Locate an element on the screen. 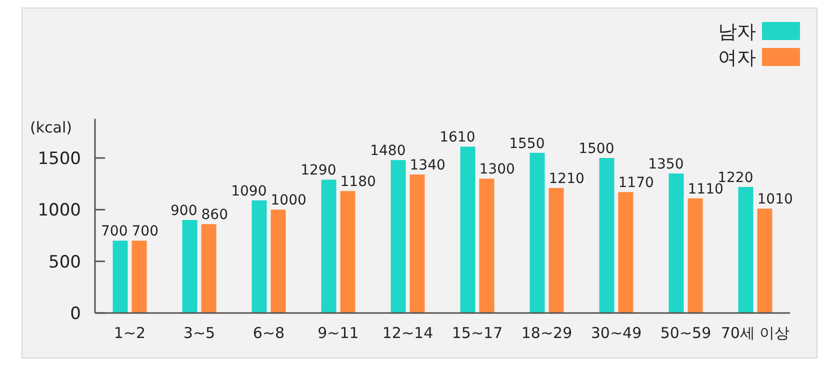 This screenshot has width=825, height=369. x-tick-label: 1~2 is located at coordinates (130, 333).